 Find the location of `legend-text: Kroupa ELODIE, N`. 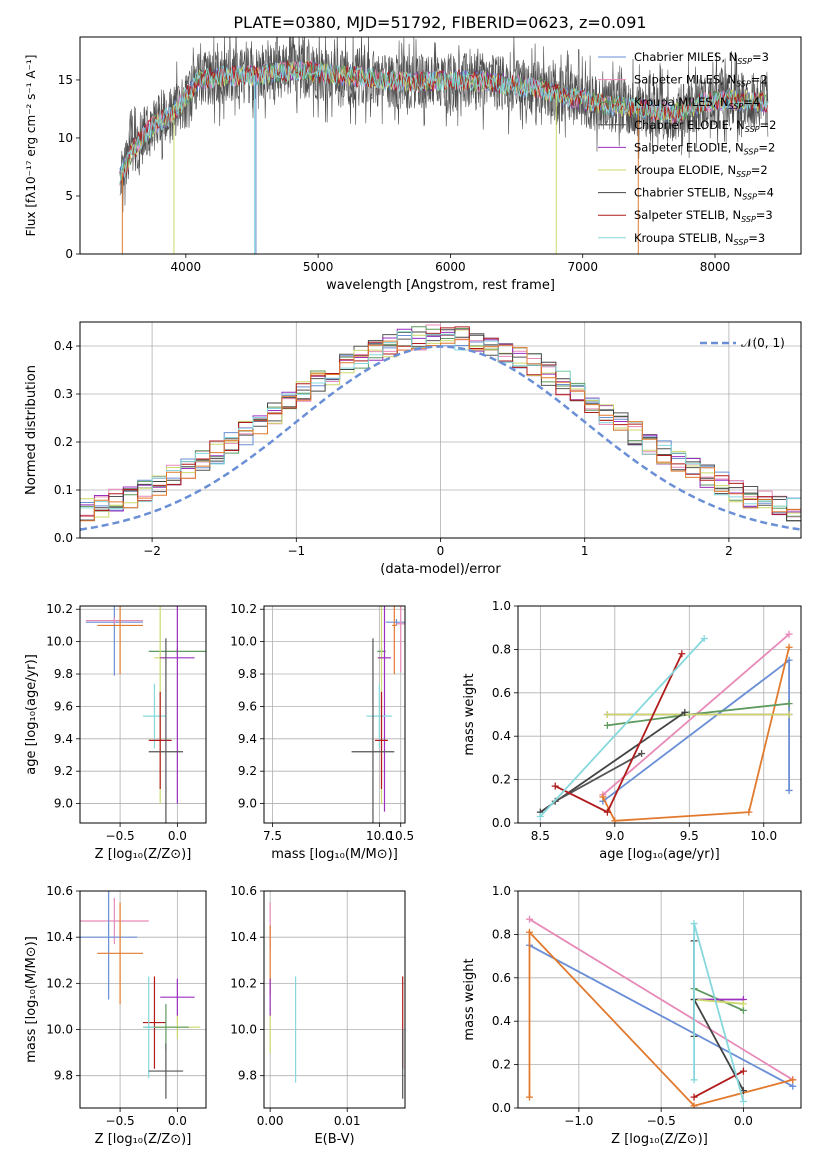

legend-text: Kroupa ELODIE, N is located at coordinates (685, 170).